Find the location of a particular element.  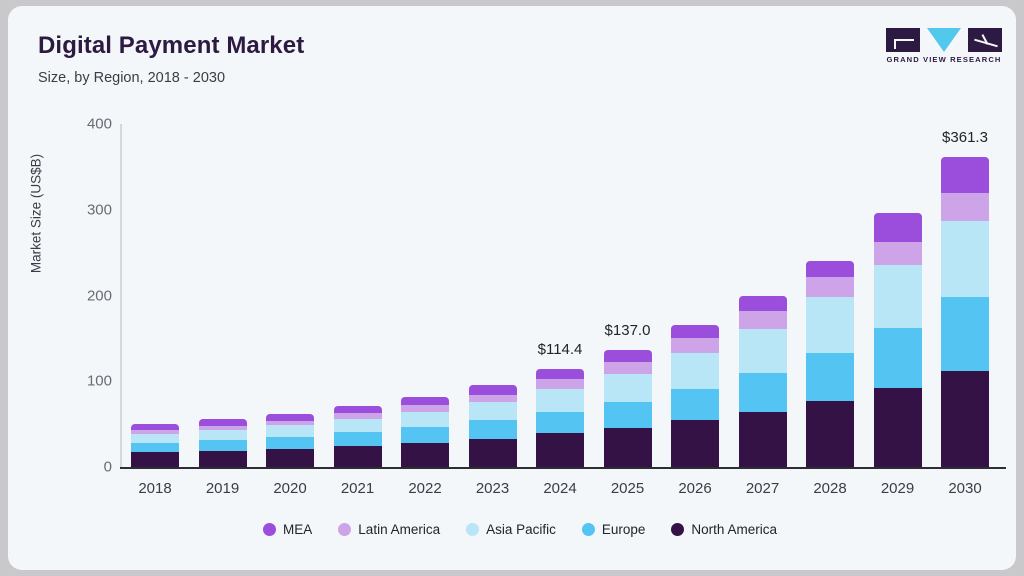

bar-segment-2029-north-america is located at coordinates (897, 427).